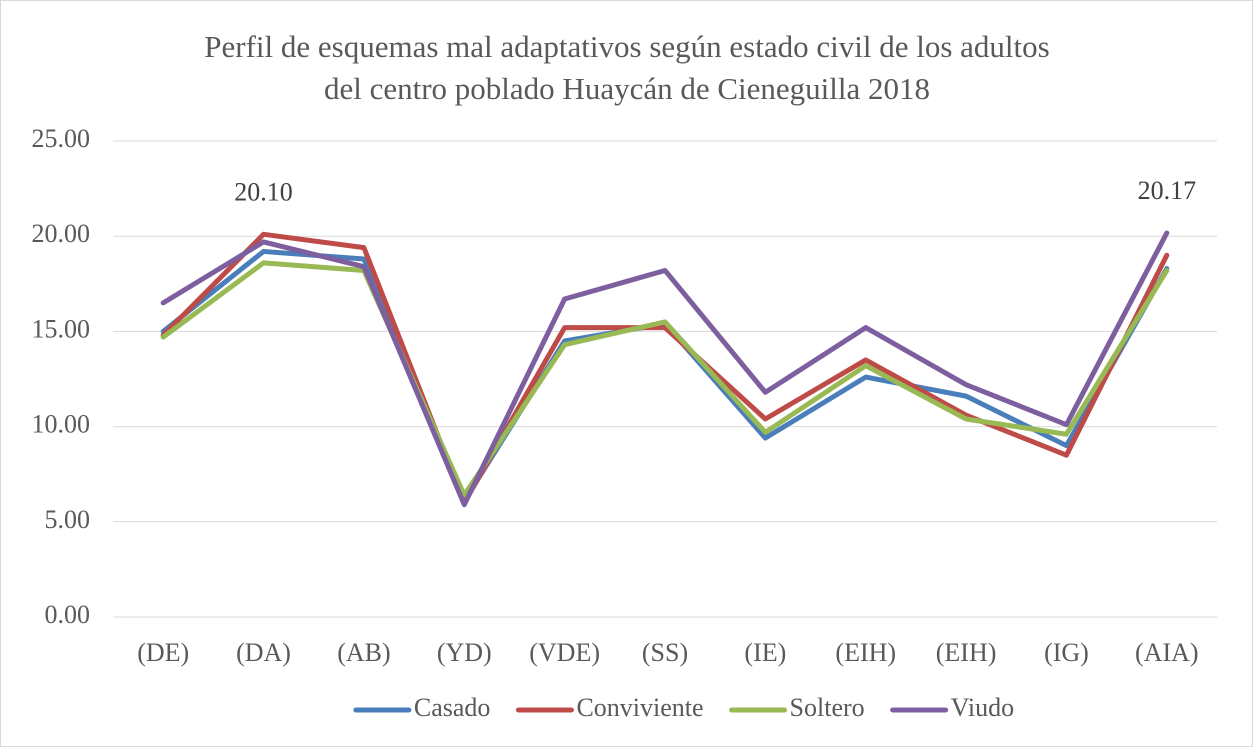 The image size is (1253, 747). Describe the element at coordinates (163, 652) in the screenshot. I see `x-tick-label: (DE)` at that location.